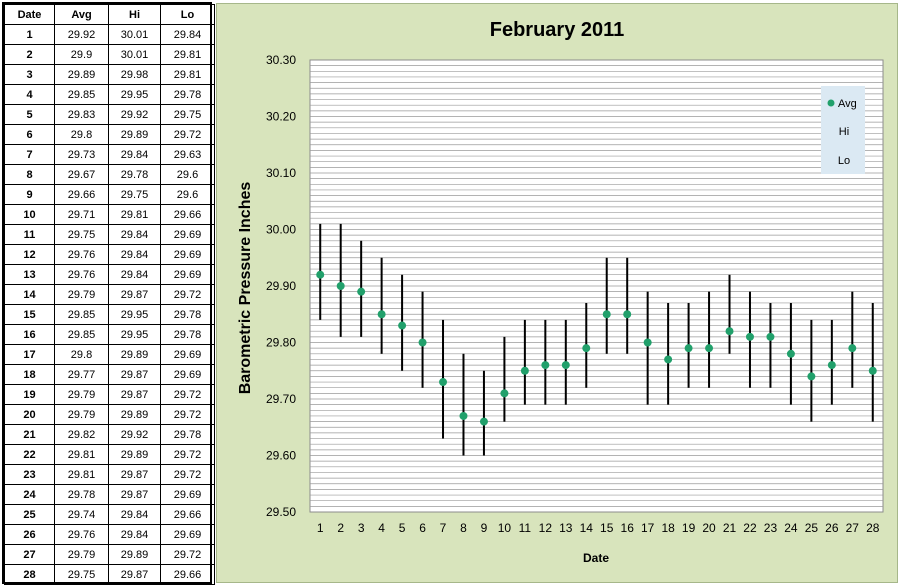  I want to click on legend-box, so click(843, 130).